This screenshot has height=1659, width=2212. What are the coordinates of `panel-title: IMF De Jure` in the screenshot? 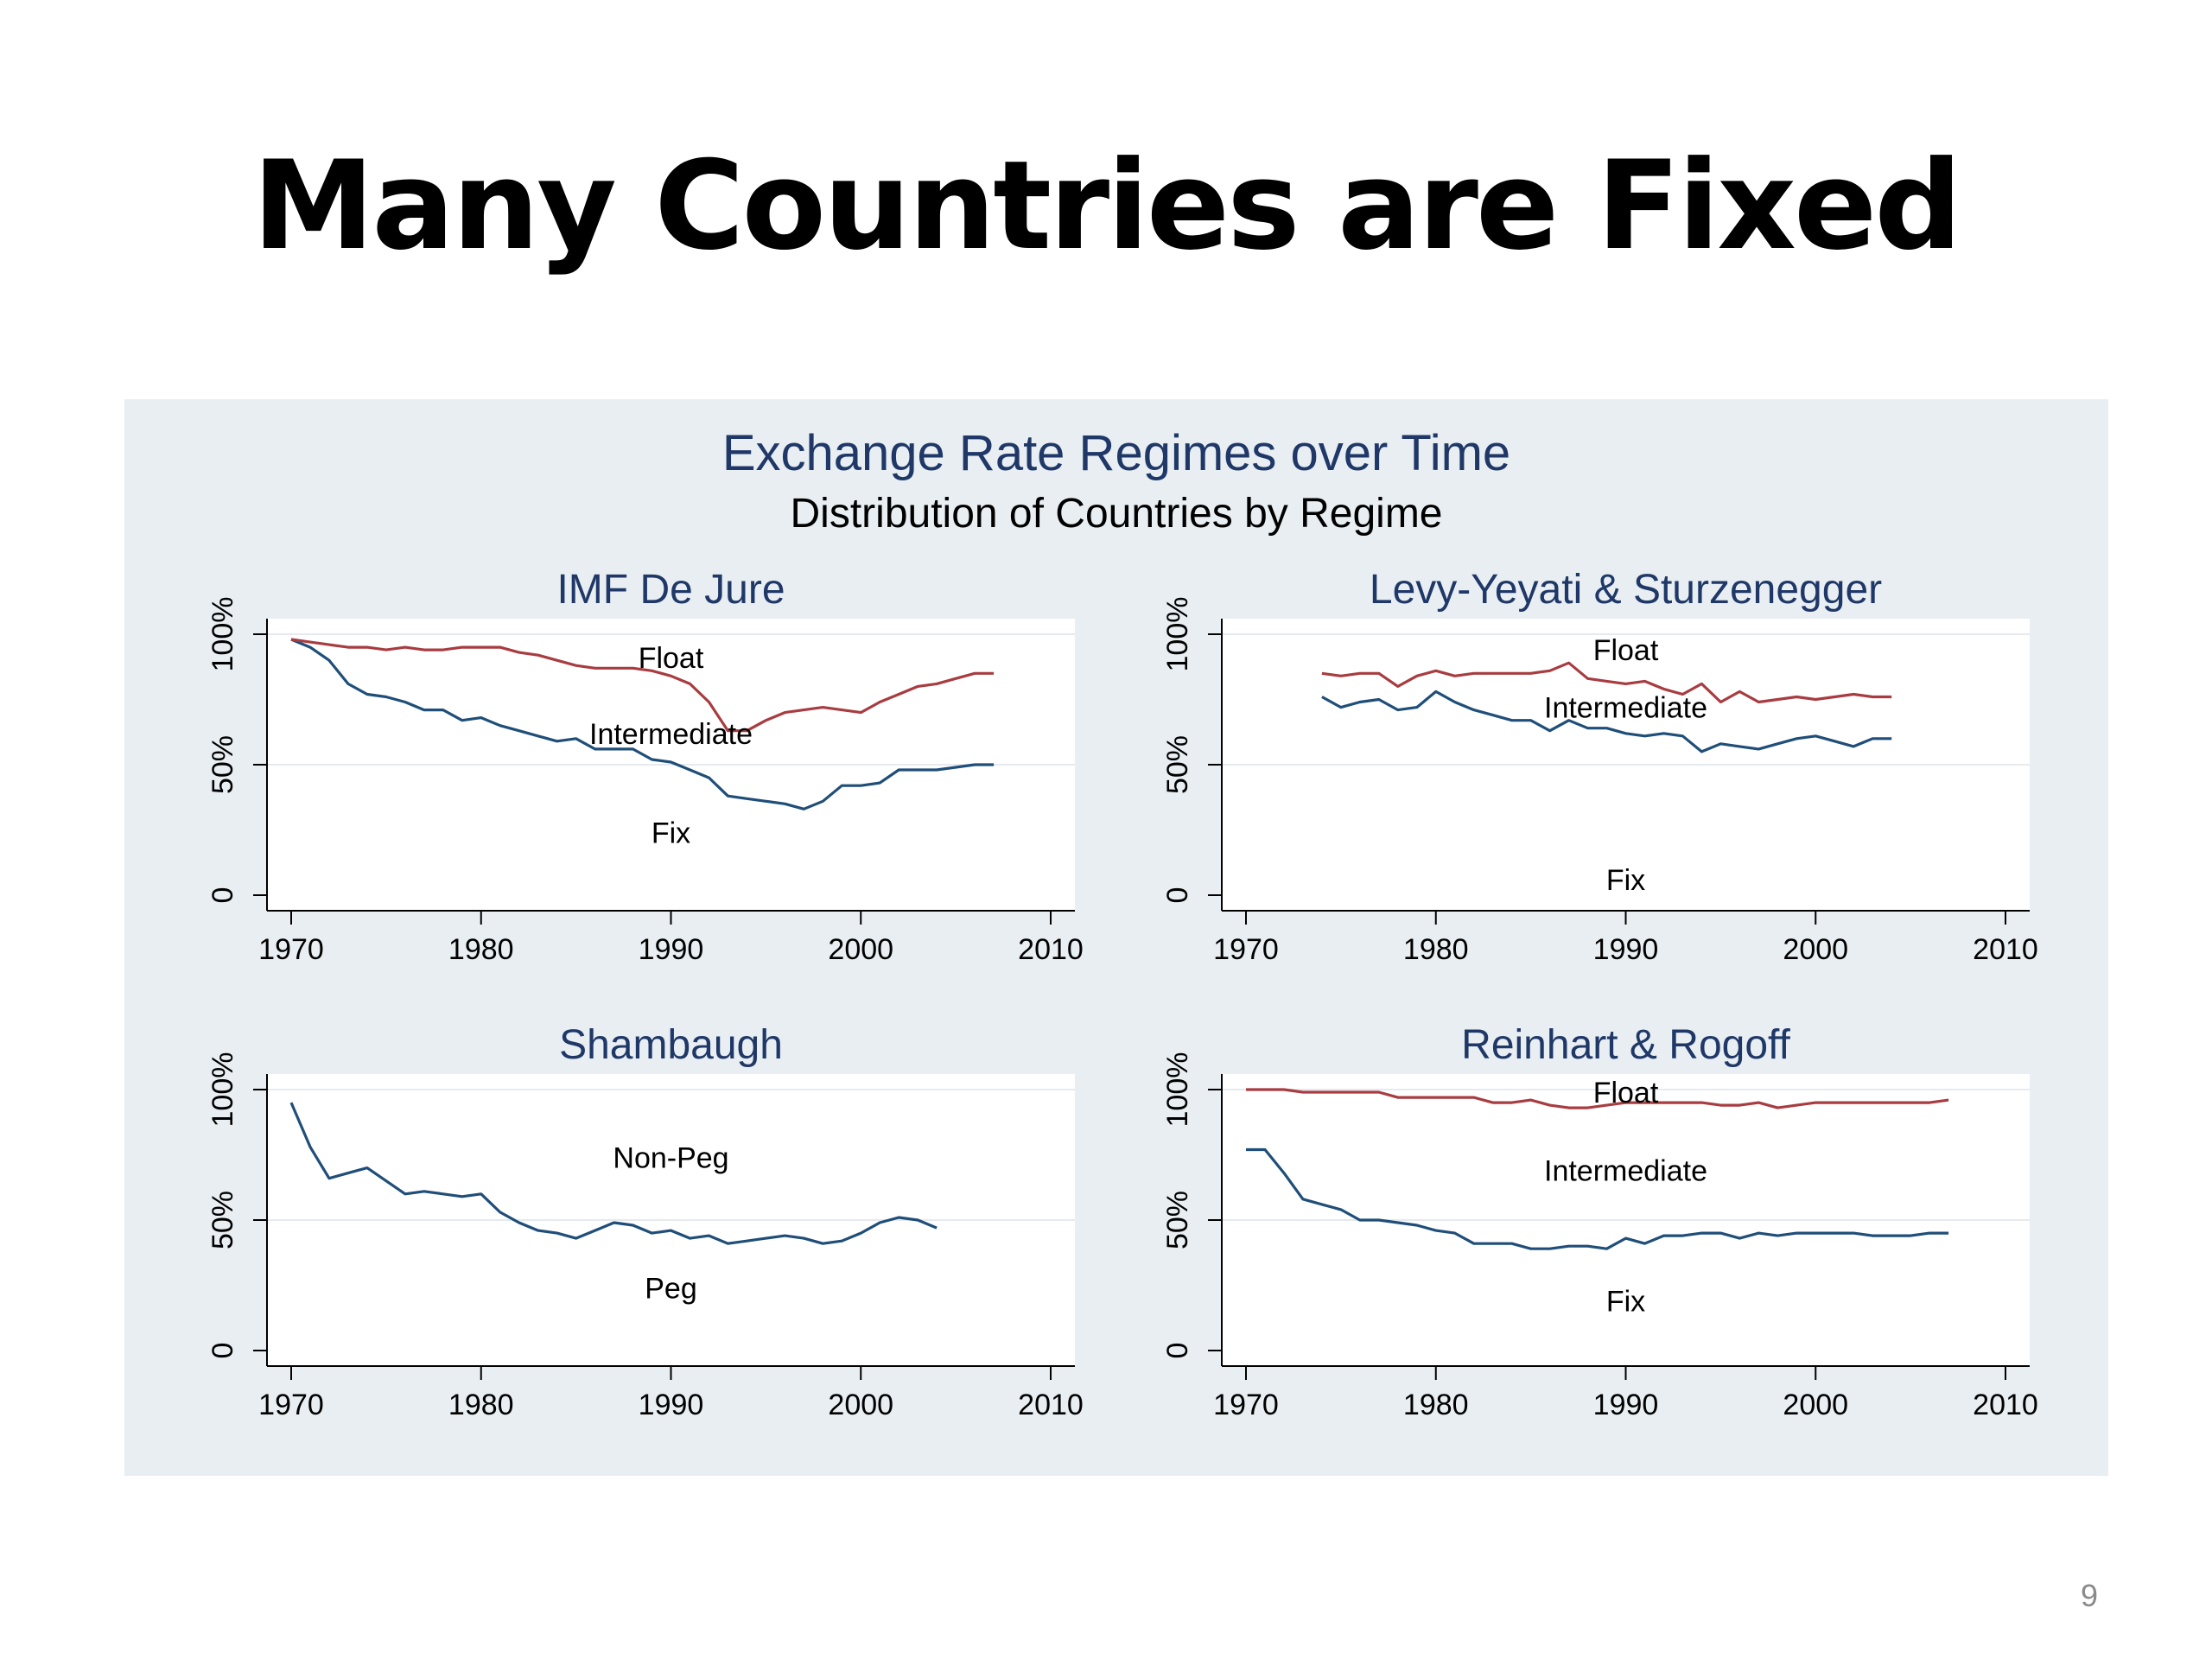 It's located at (670, 590).